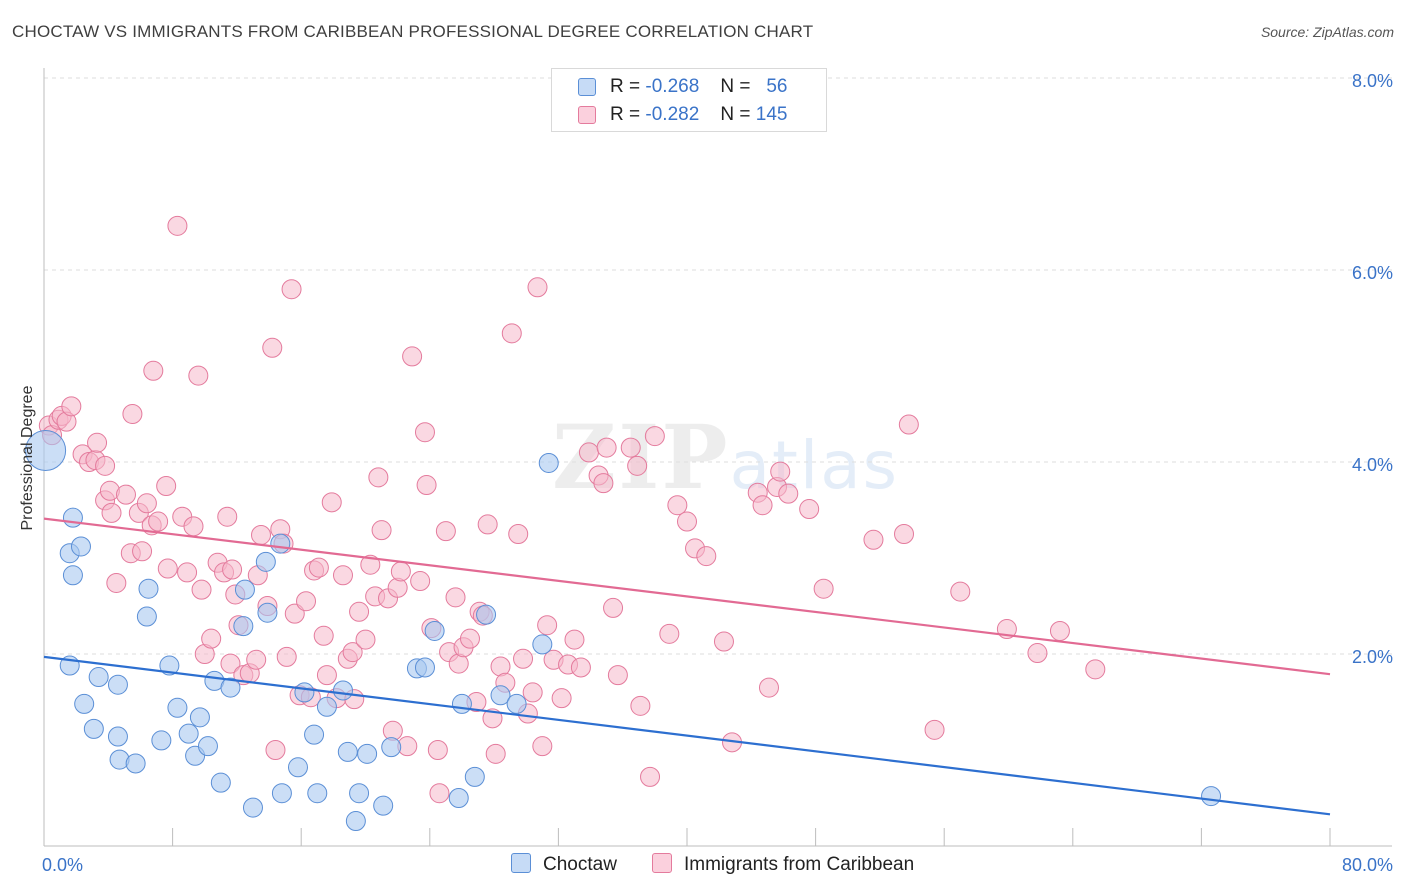 The height and width of the screenshot is (892, 1406). Describe the element at coordinates (564, 864) in the screenshot. I see `bottom-legend-choctaw: Choctaw` at that location.